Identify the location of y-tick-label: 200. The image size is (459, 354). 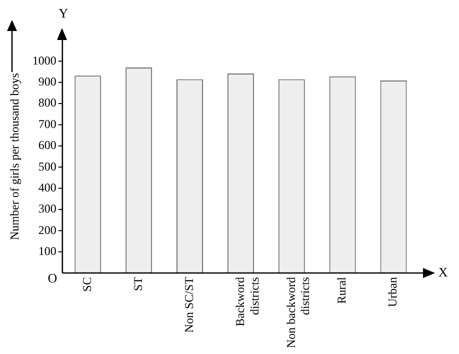
(47, 229).